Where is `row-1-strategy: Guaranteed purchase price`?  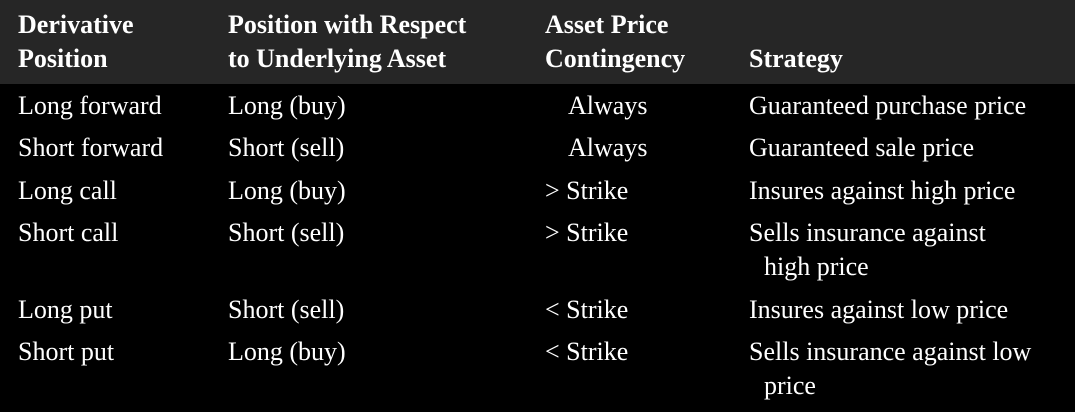 row-1-strategy: Guaranteed purchase price is located at coordinates (888, 105).